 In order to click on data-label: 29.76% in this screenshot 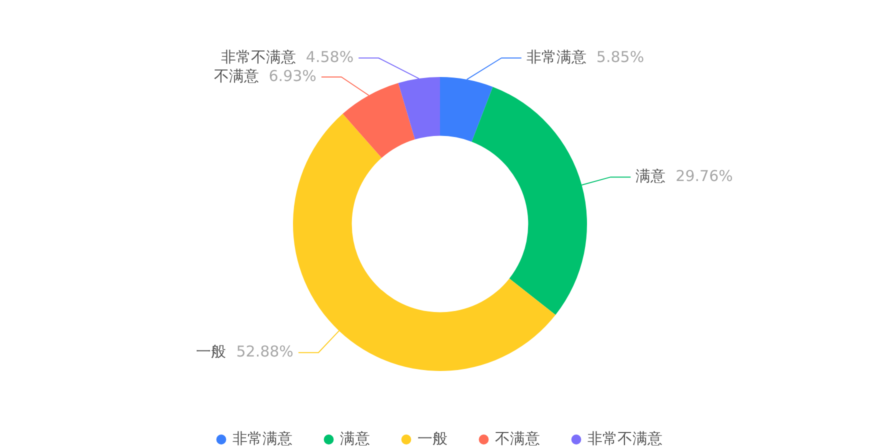, I will do `click(704, 175)`.